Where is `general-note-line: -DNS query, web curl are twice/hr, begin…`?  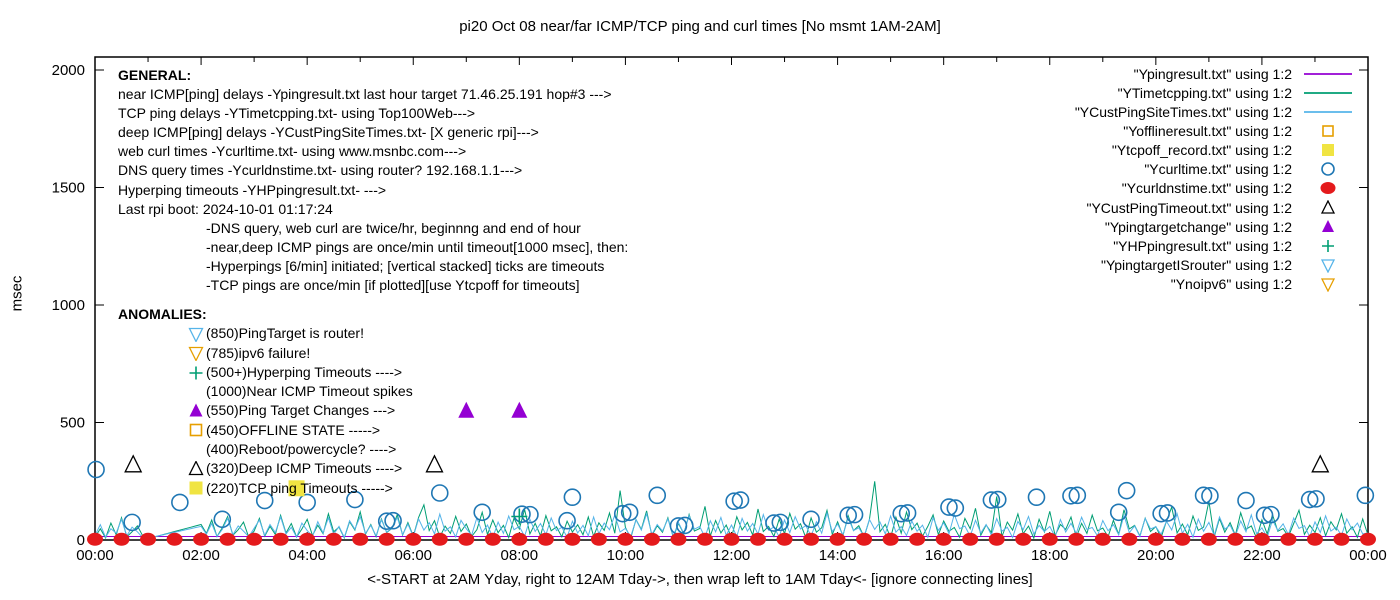
general-note-line: -DNS query, web curl are twice/hr, begin… is located at coordinates (393, 227).